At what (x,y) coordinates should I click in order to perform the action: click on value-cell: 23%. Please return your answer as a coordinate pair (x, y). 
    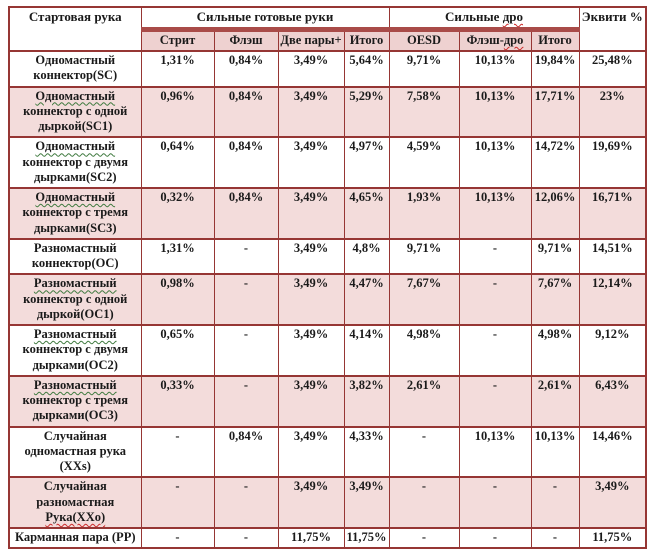
    Looking at the image, I should click on (612, 112).